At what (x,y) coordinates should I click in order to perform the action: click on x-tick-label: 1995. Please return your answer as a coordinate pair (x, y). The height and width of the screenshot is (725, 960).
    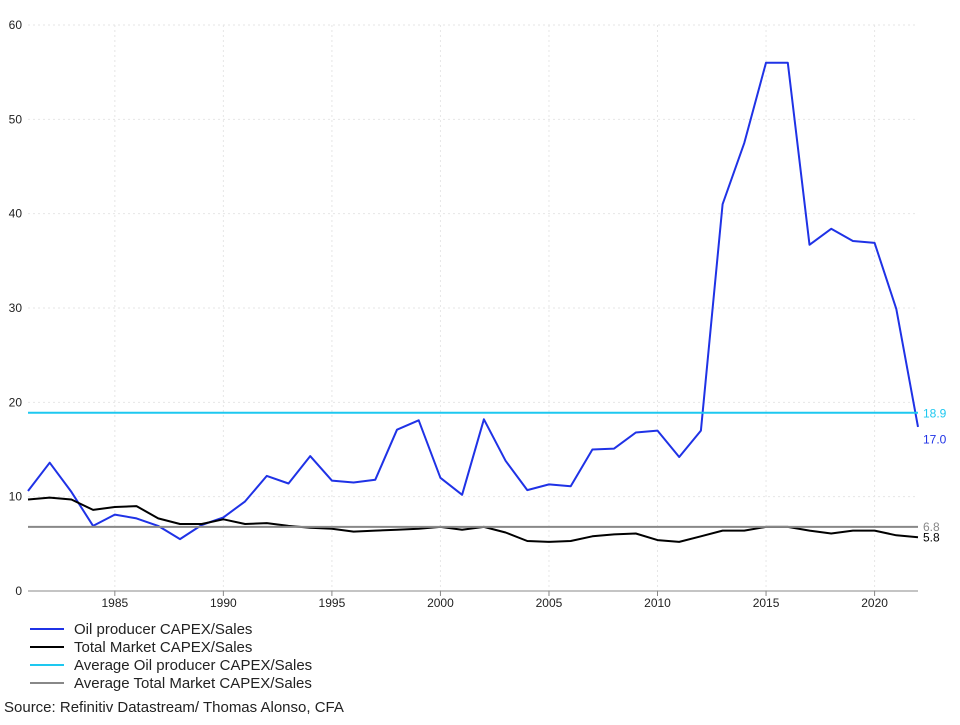
    Looking at the image, I should click on (332, 603).